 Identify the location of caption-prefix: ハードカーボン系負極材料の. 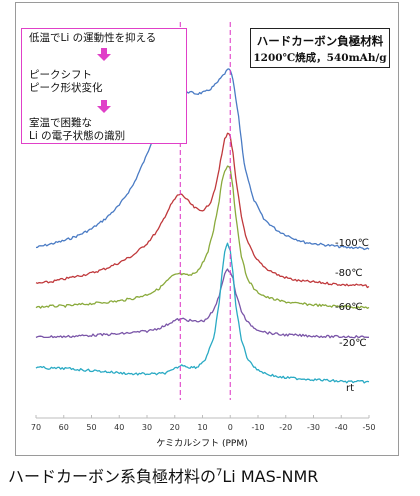
(112, 476).